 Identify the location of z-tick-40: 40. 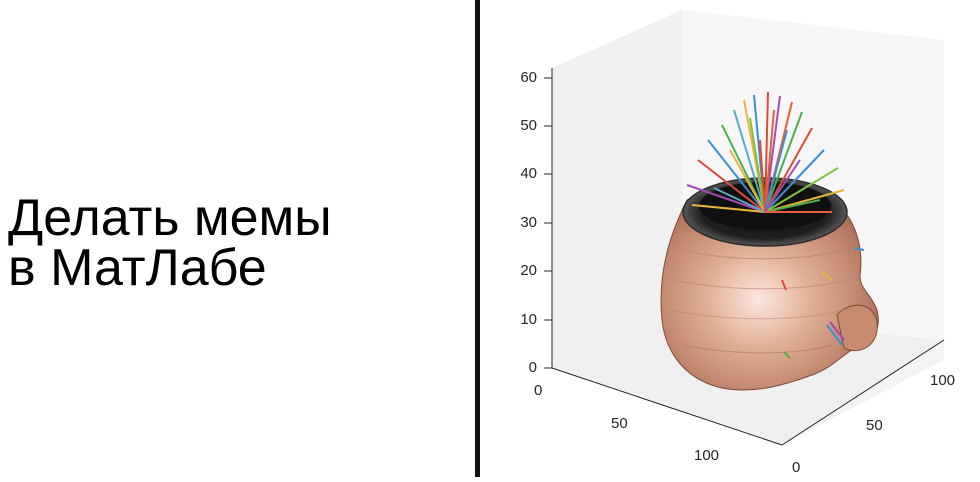
(528, 173).